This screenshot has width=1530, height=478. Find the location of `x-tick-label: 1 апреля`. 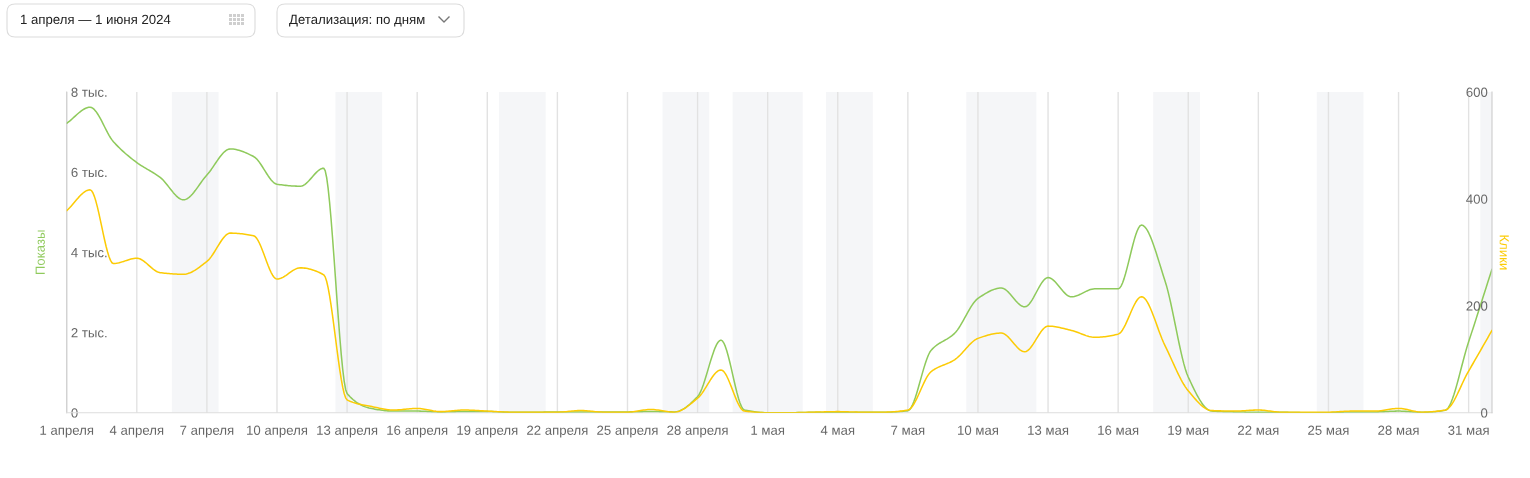

x-tick-label: 1 апреля is located at coordinates (67, 431).